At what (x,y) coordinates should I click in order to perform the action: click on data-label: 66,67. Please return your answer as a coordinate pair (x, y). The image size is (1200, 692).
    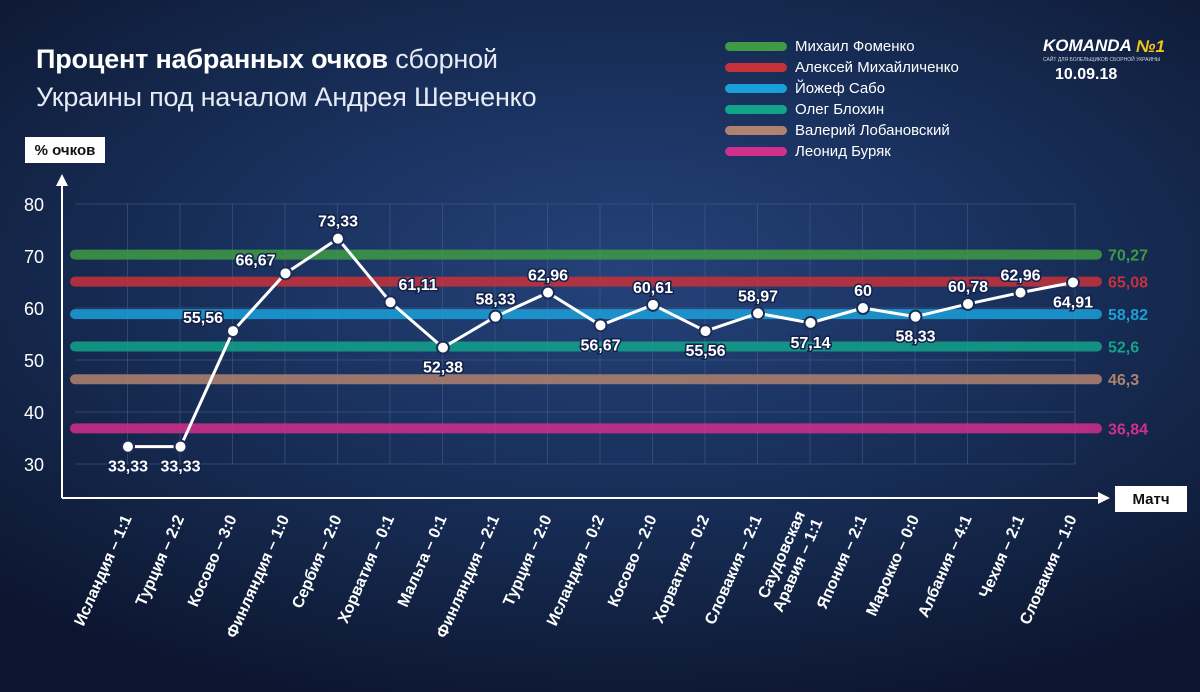
    Looking at the image, I should click on (255, 260).